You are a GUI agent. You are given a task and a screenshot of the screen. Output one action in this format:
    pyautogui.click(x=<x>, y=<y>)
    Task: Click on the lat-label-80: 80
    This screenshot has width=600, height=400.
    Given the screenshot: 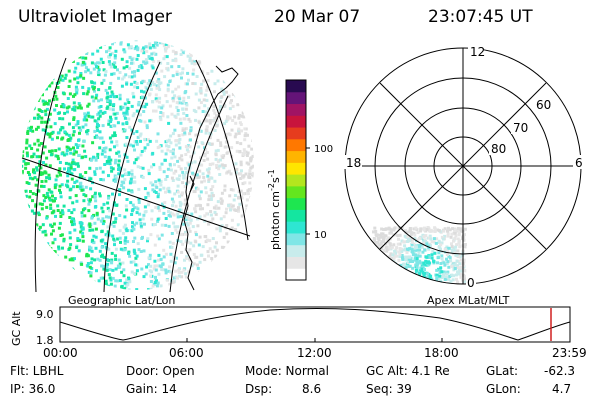 What is the action you would take?
    pyautogui.click(x=498, y=149)
    